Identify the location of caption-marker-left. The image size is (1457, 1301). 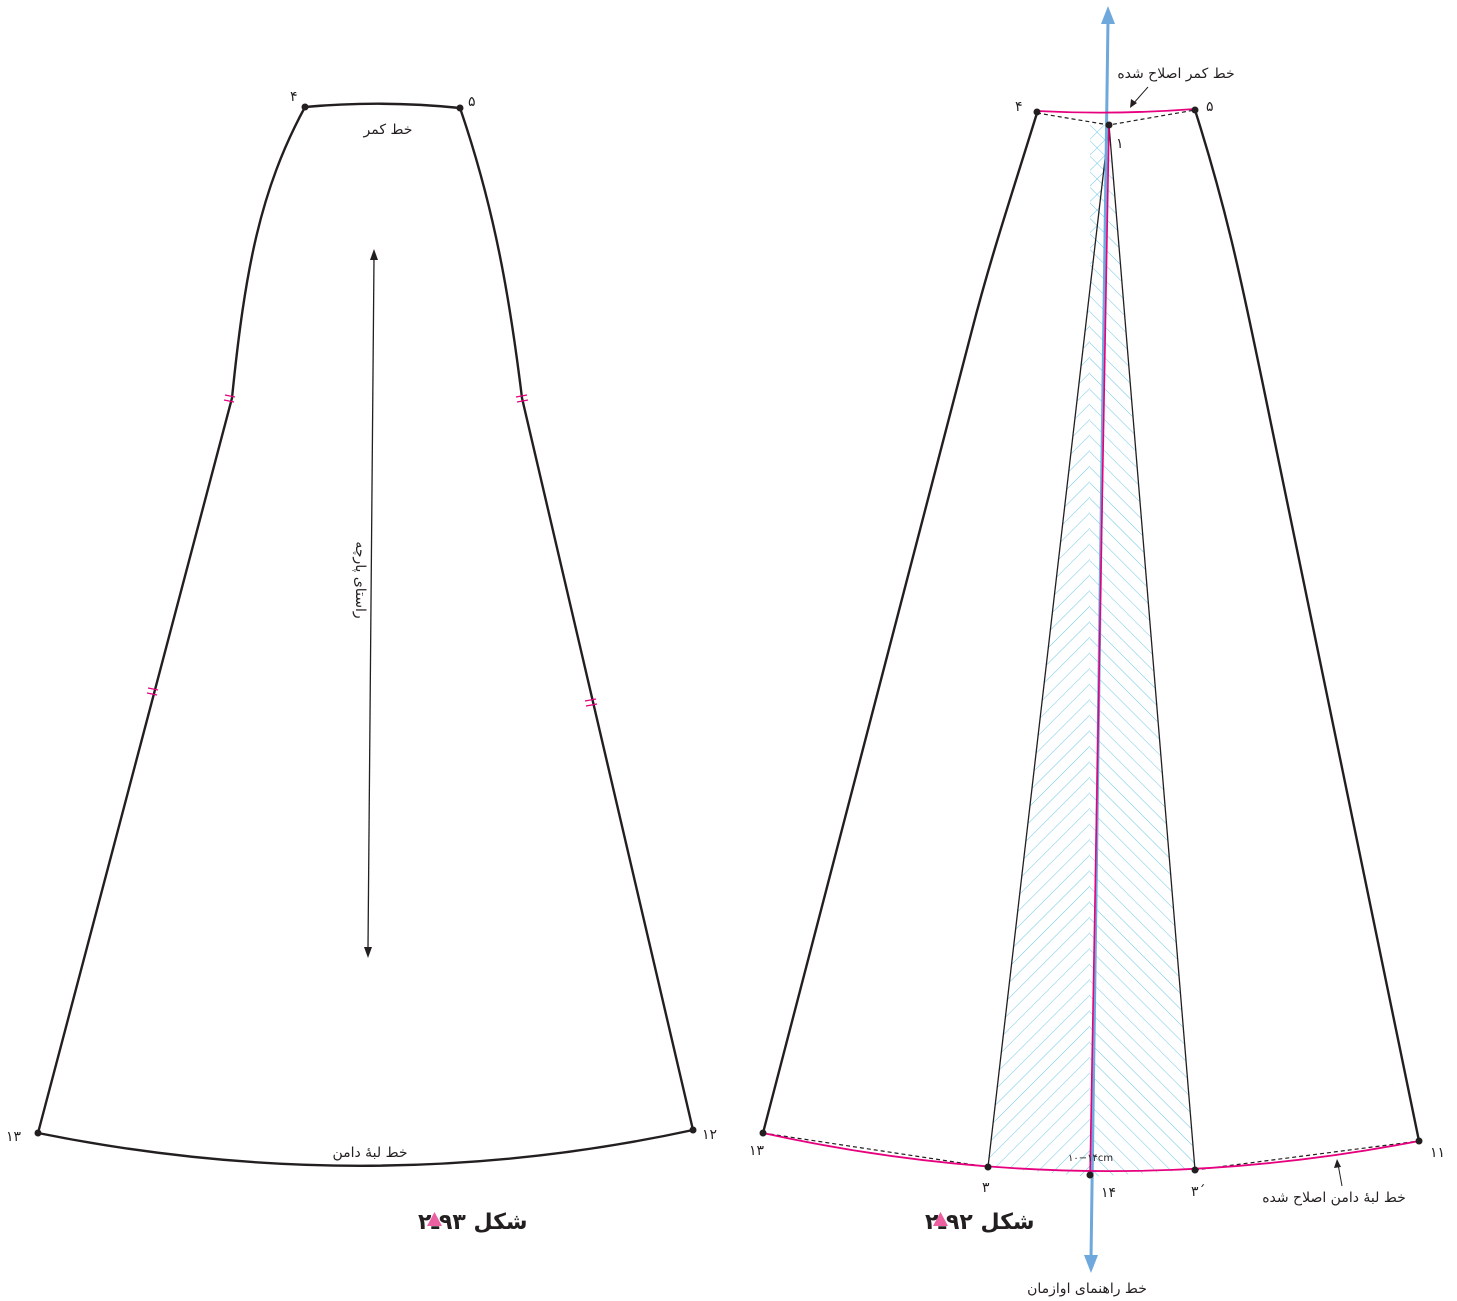
(434, 1219).